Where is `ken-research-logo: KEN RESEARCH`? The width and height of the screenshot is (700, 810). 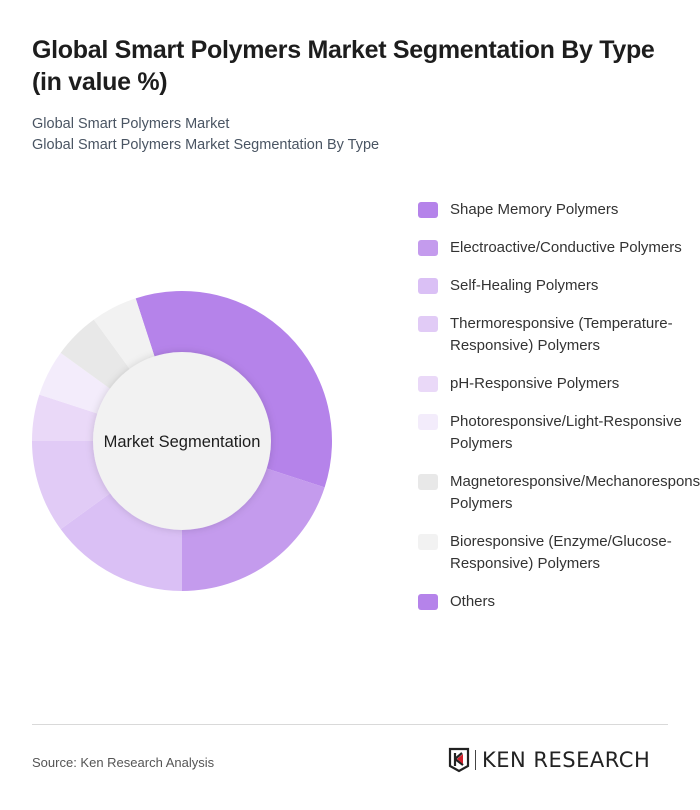 ken-research-logo: KEN RESEARCH is located at coordinates (549, 760).